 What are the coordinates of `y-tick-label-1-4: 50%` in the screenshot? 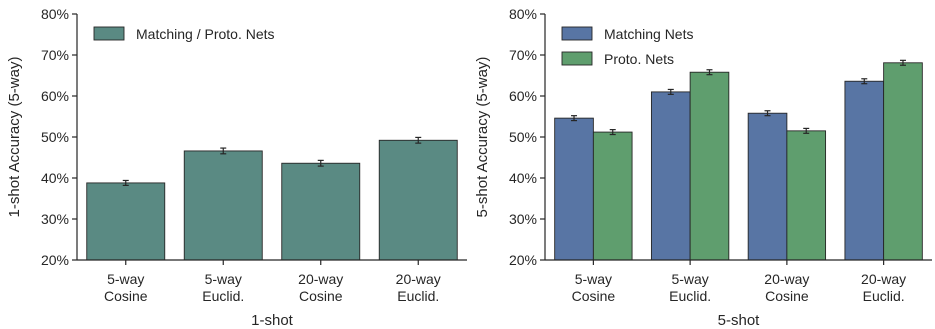 It's located at (55, 137).